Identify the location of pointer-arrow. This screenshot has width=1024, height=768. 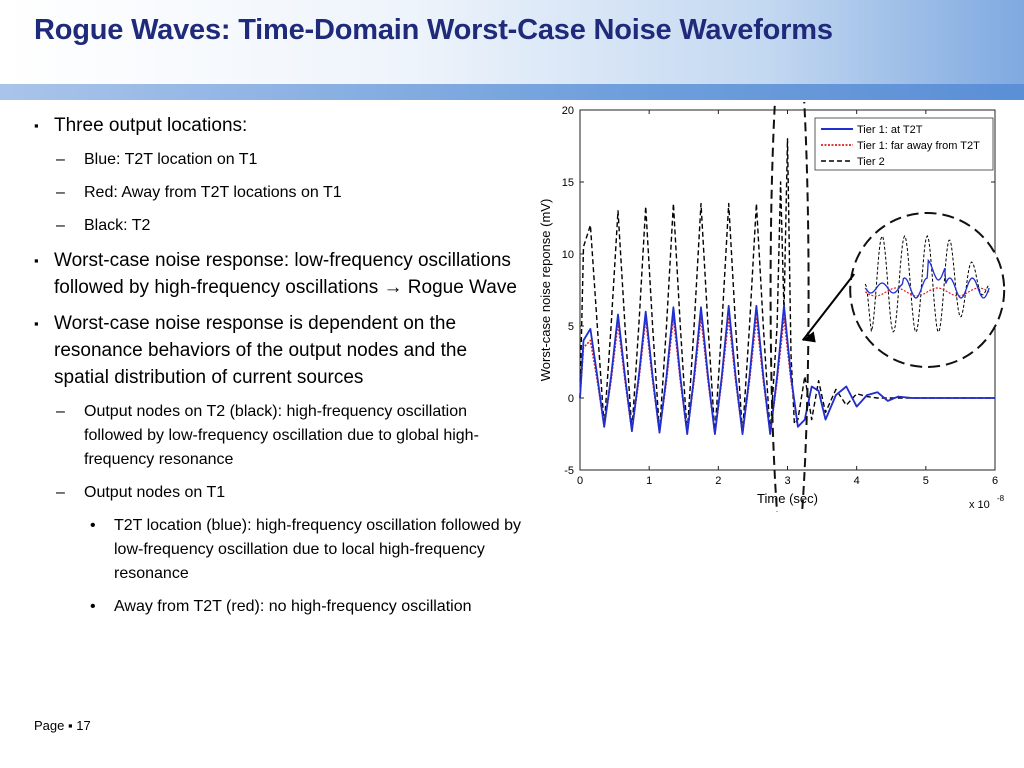
(828, 307).